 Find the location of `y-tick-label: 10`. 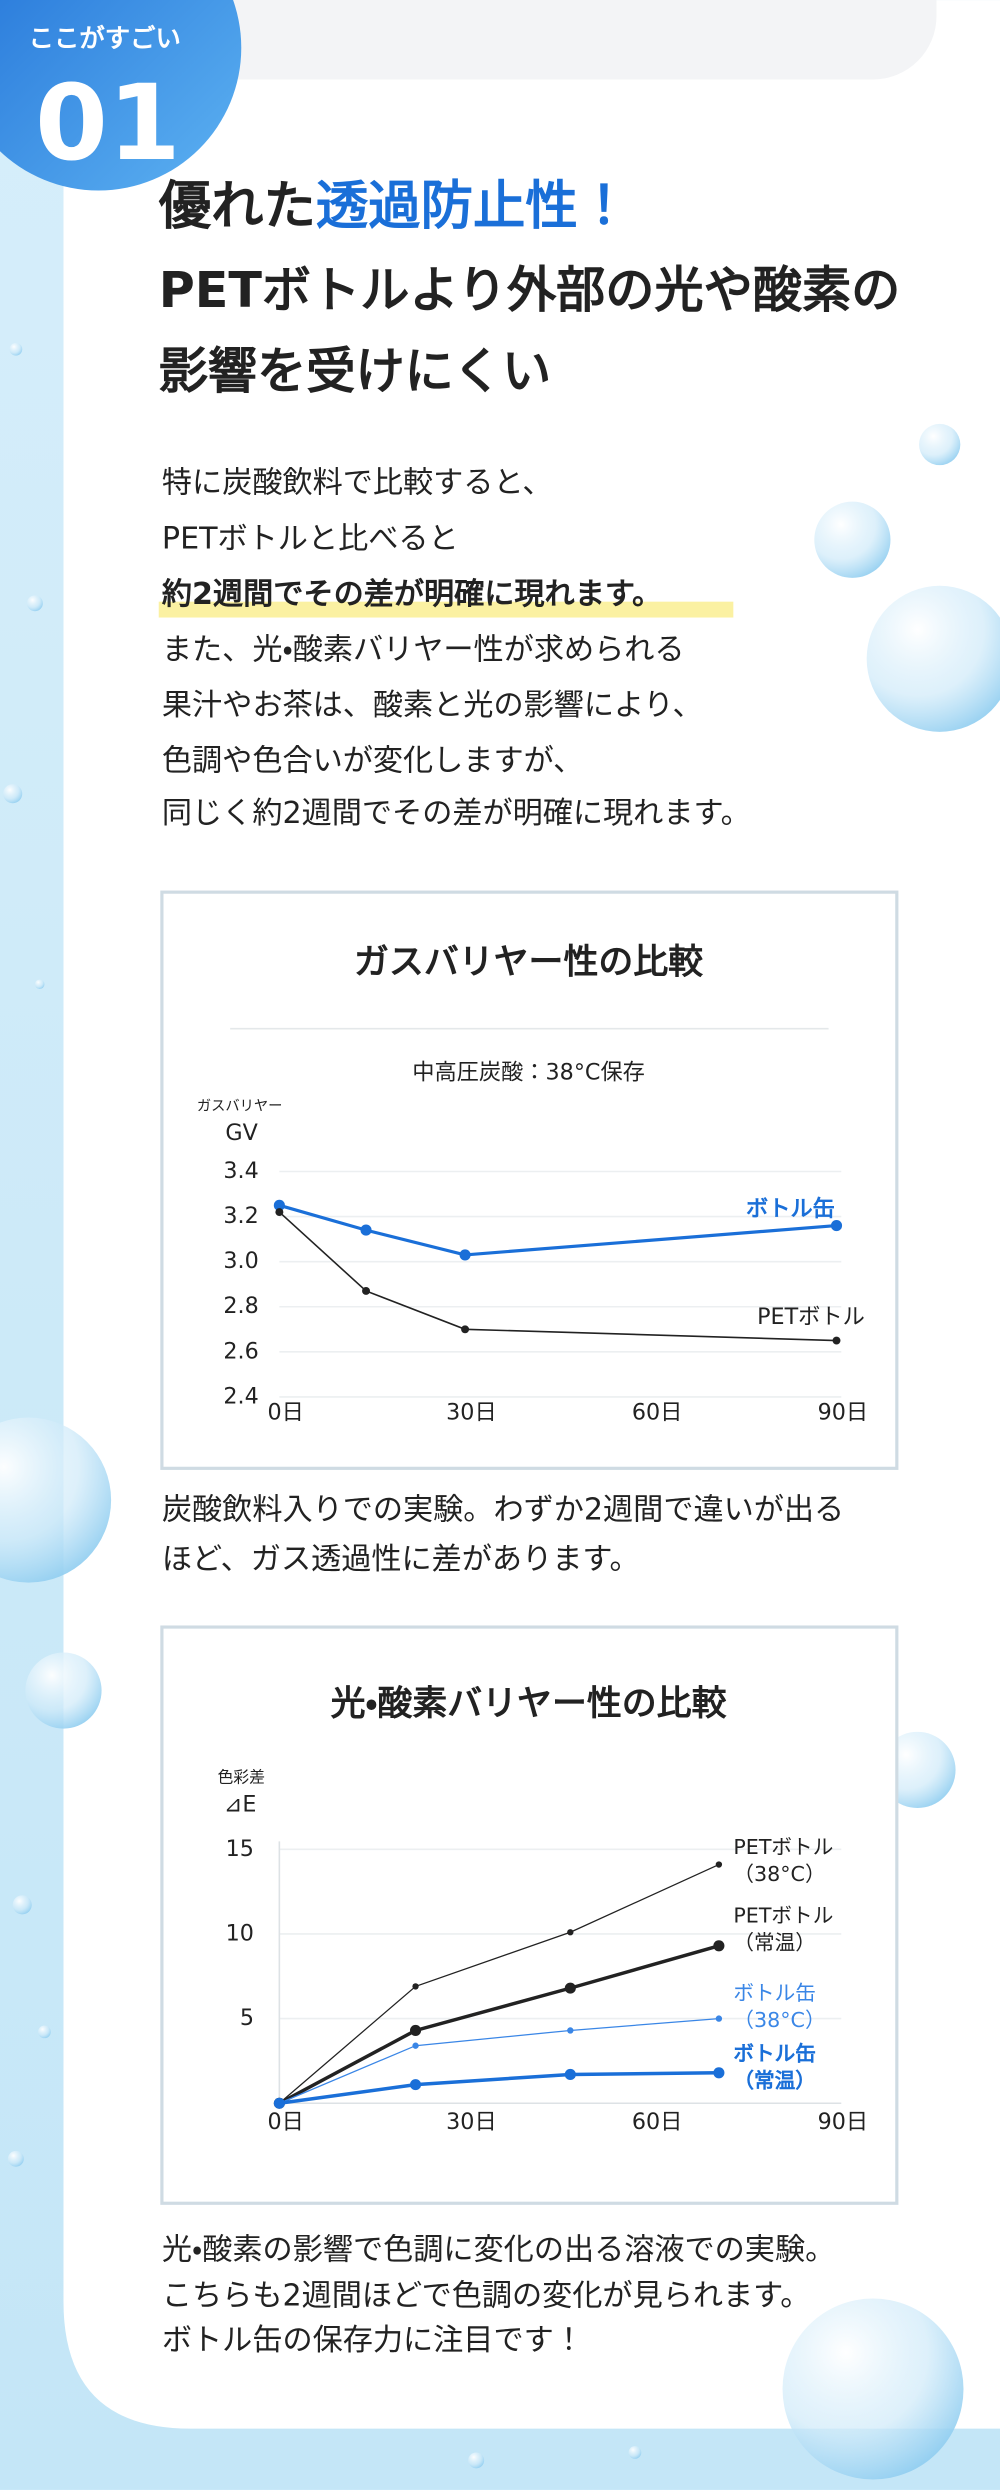

y-tick-label: 10 is located at coordinates (240, 1933).